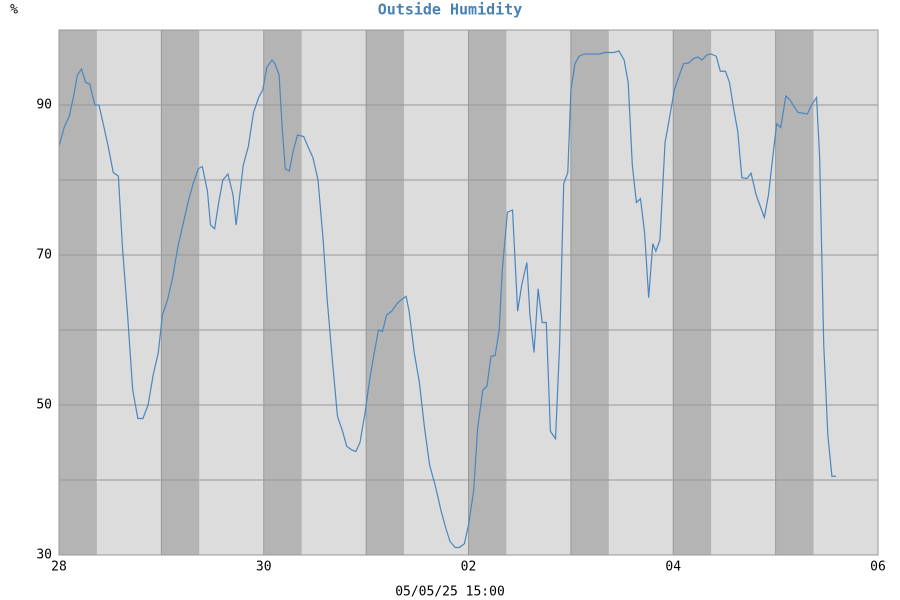  What do you see at coordinates (44, 105) in the screenshot?
I see `y-tick-label: 90` at bounding box center [44, 105].